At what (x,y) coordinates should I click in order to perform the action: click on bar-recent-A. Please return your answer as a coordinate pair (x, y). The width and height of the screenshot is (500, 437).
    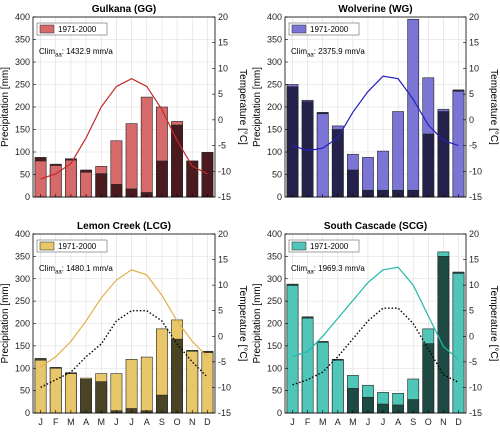
    Looking at the image, I should click on (337, 163).